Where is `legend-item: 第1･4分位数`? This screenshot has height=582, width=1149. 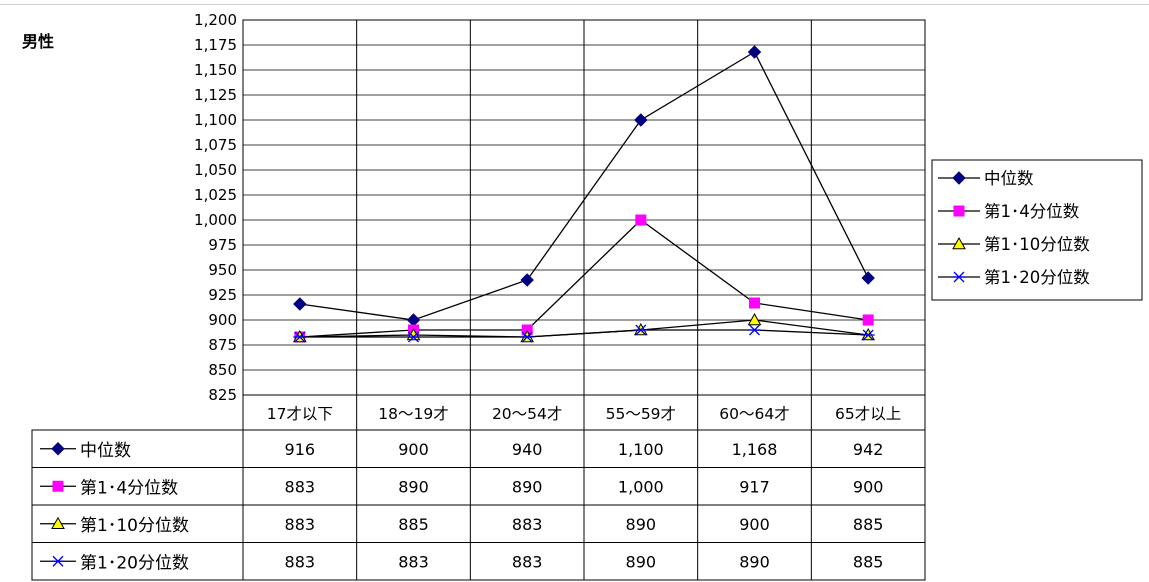 legend-item: 第1･4分位数 is located at coordinates (1032, 211).